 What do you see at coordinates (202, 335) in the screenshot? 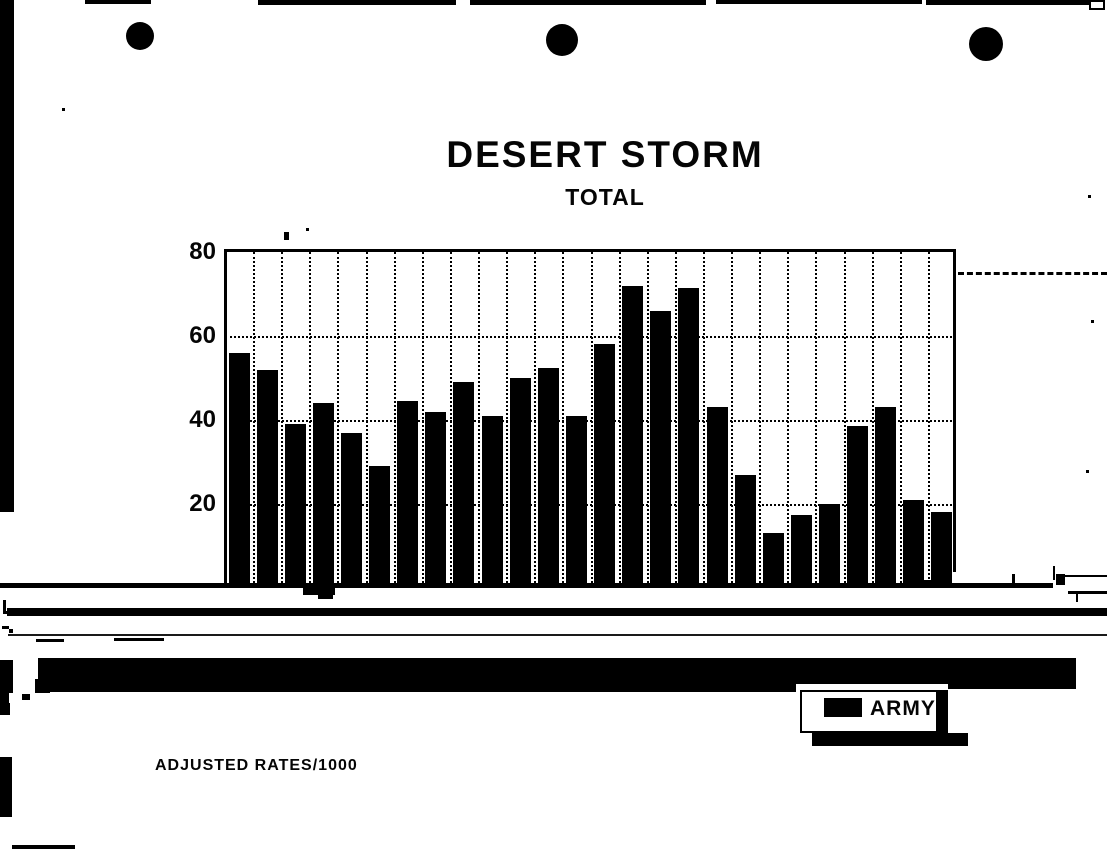
I see `y-axis-tick-label: 60` at bounding box center [202, 335].